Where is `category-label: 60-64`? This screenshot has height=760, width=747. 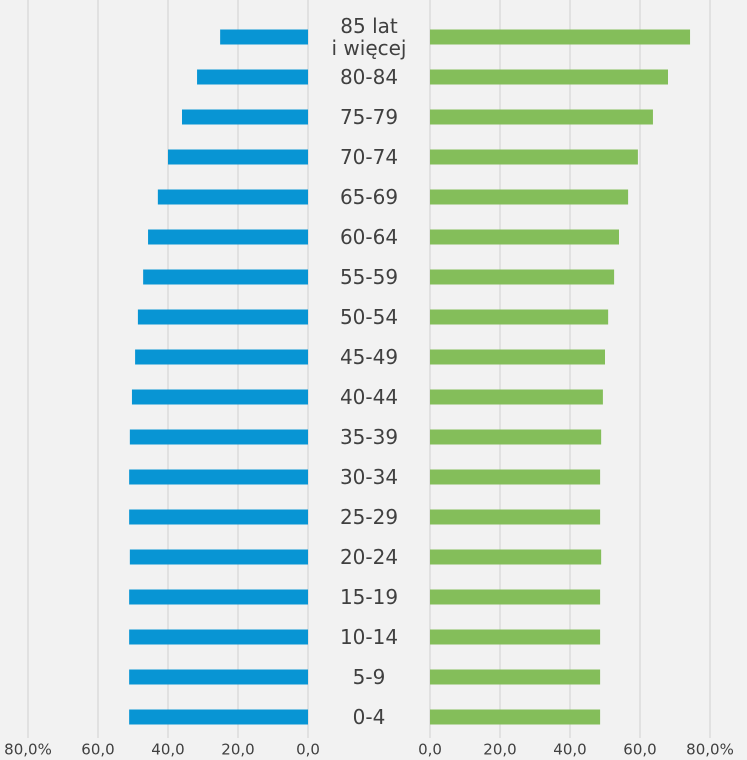
category-label: 60-64 is located at coordinates (369, 237).